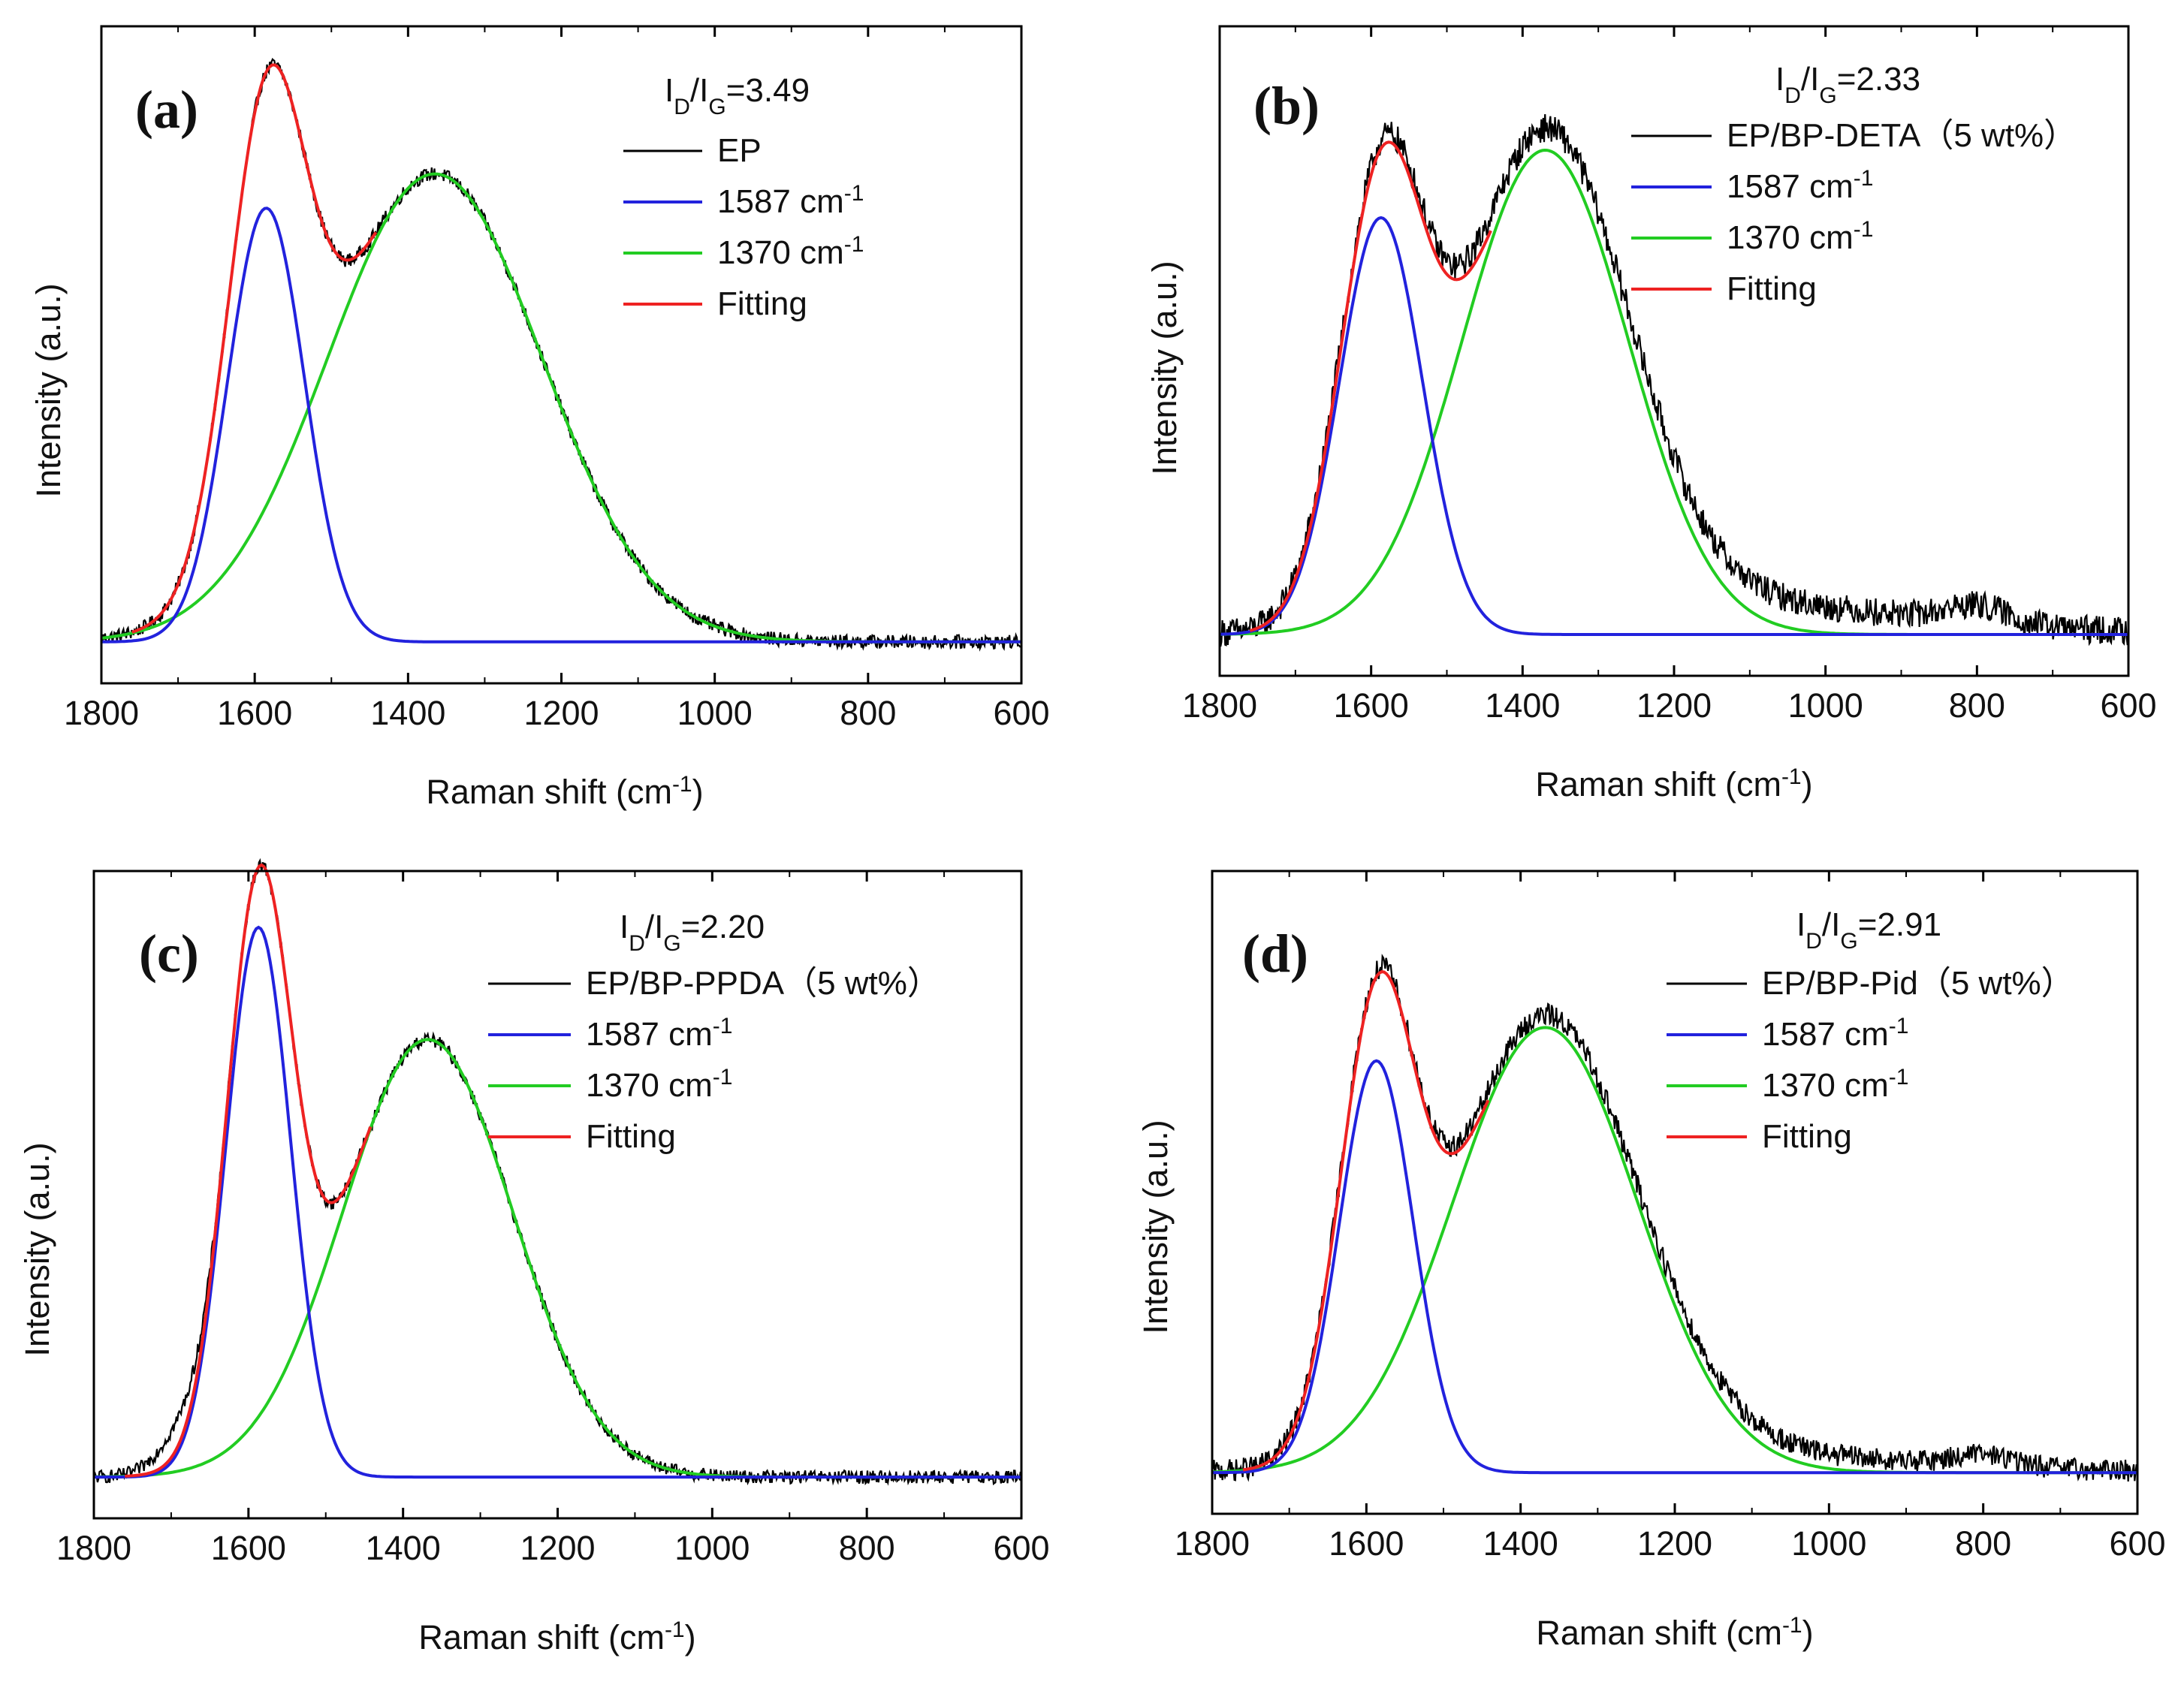 Image resolution: width=2184 pixels, height=1688 pixels. What do you see at coordinates (739, 151) in the screenshot?
I see `legend-label: EP` at bounding box center [739, 151].